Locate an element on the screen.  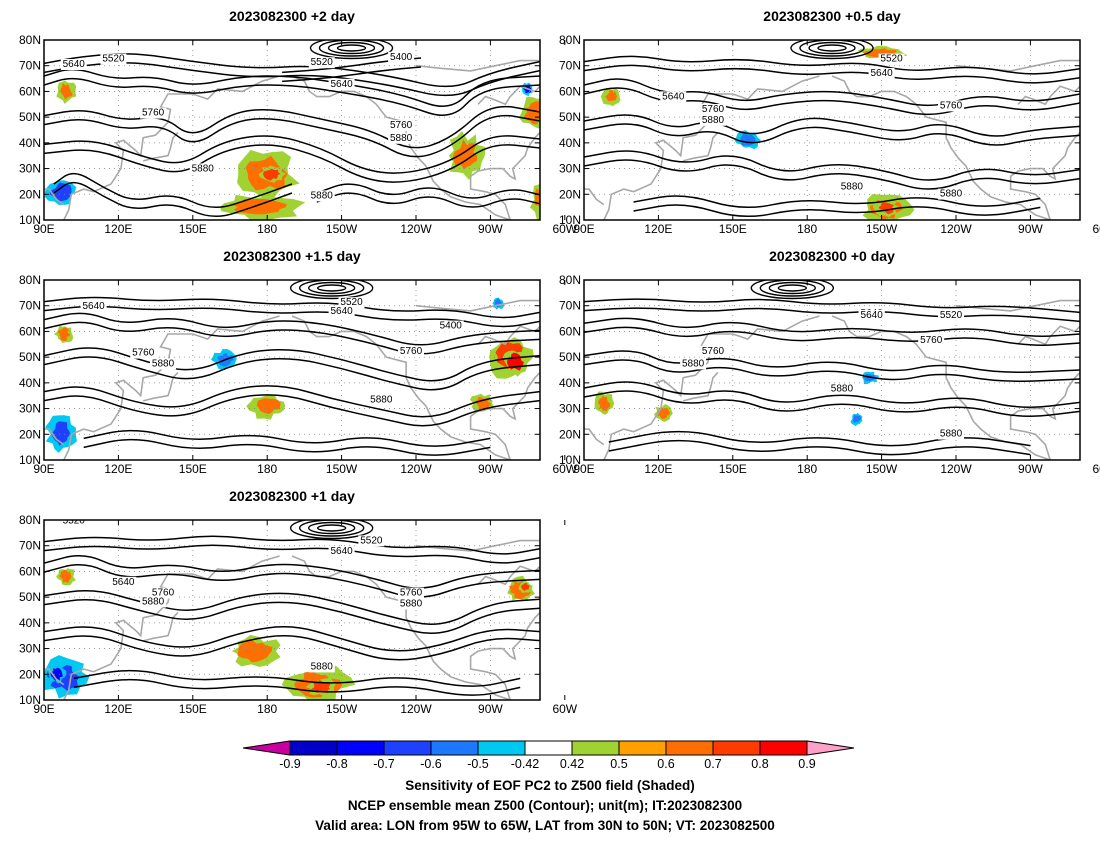
colorbar-label: 0.6 is located at coordinates (665, 764).